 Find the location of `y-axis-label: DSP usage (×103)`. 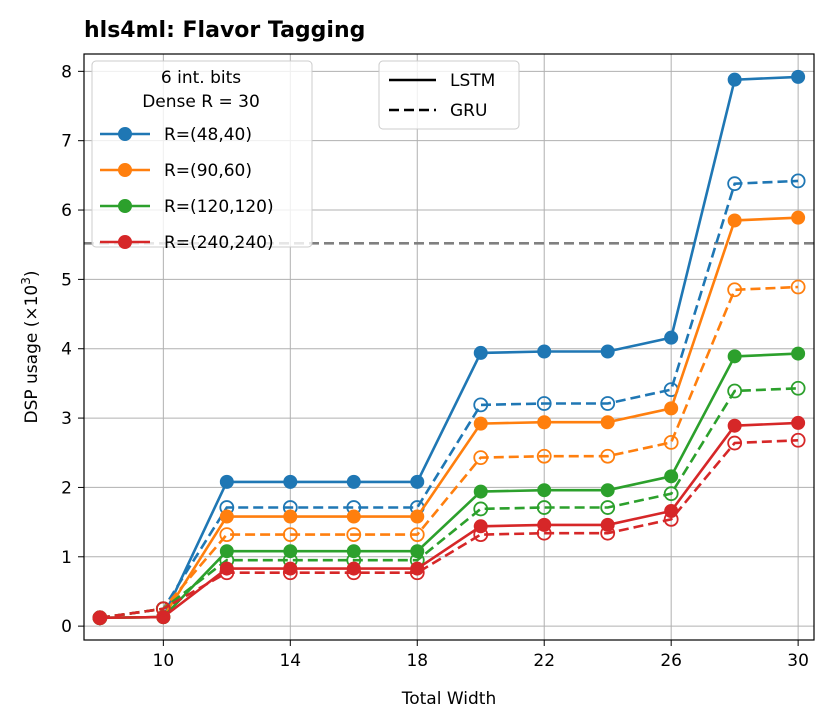

y-axis-label: DSP usage (×103) is located at coordinates (30, 346).